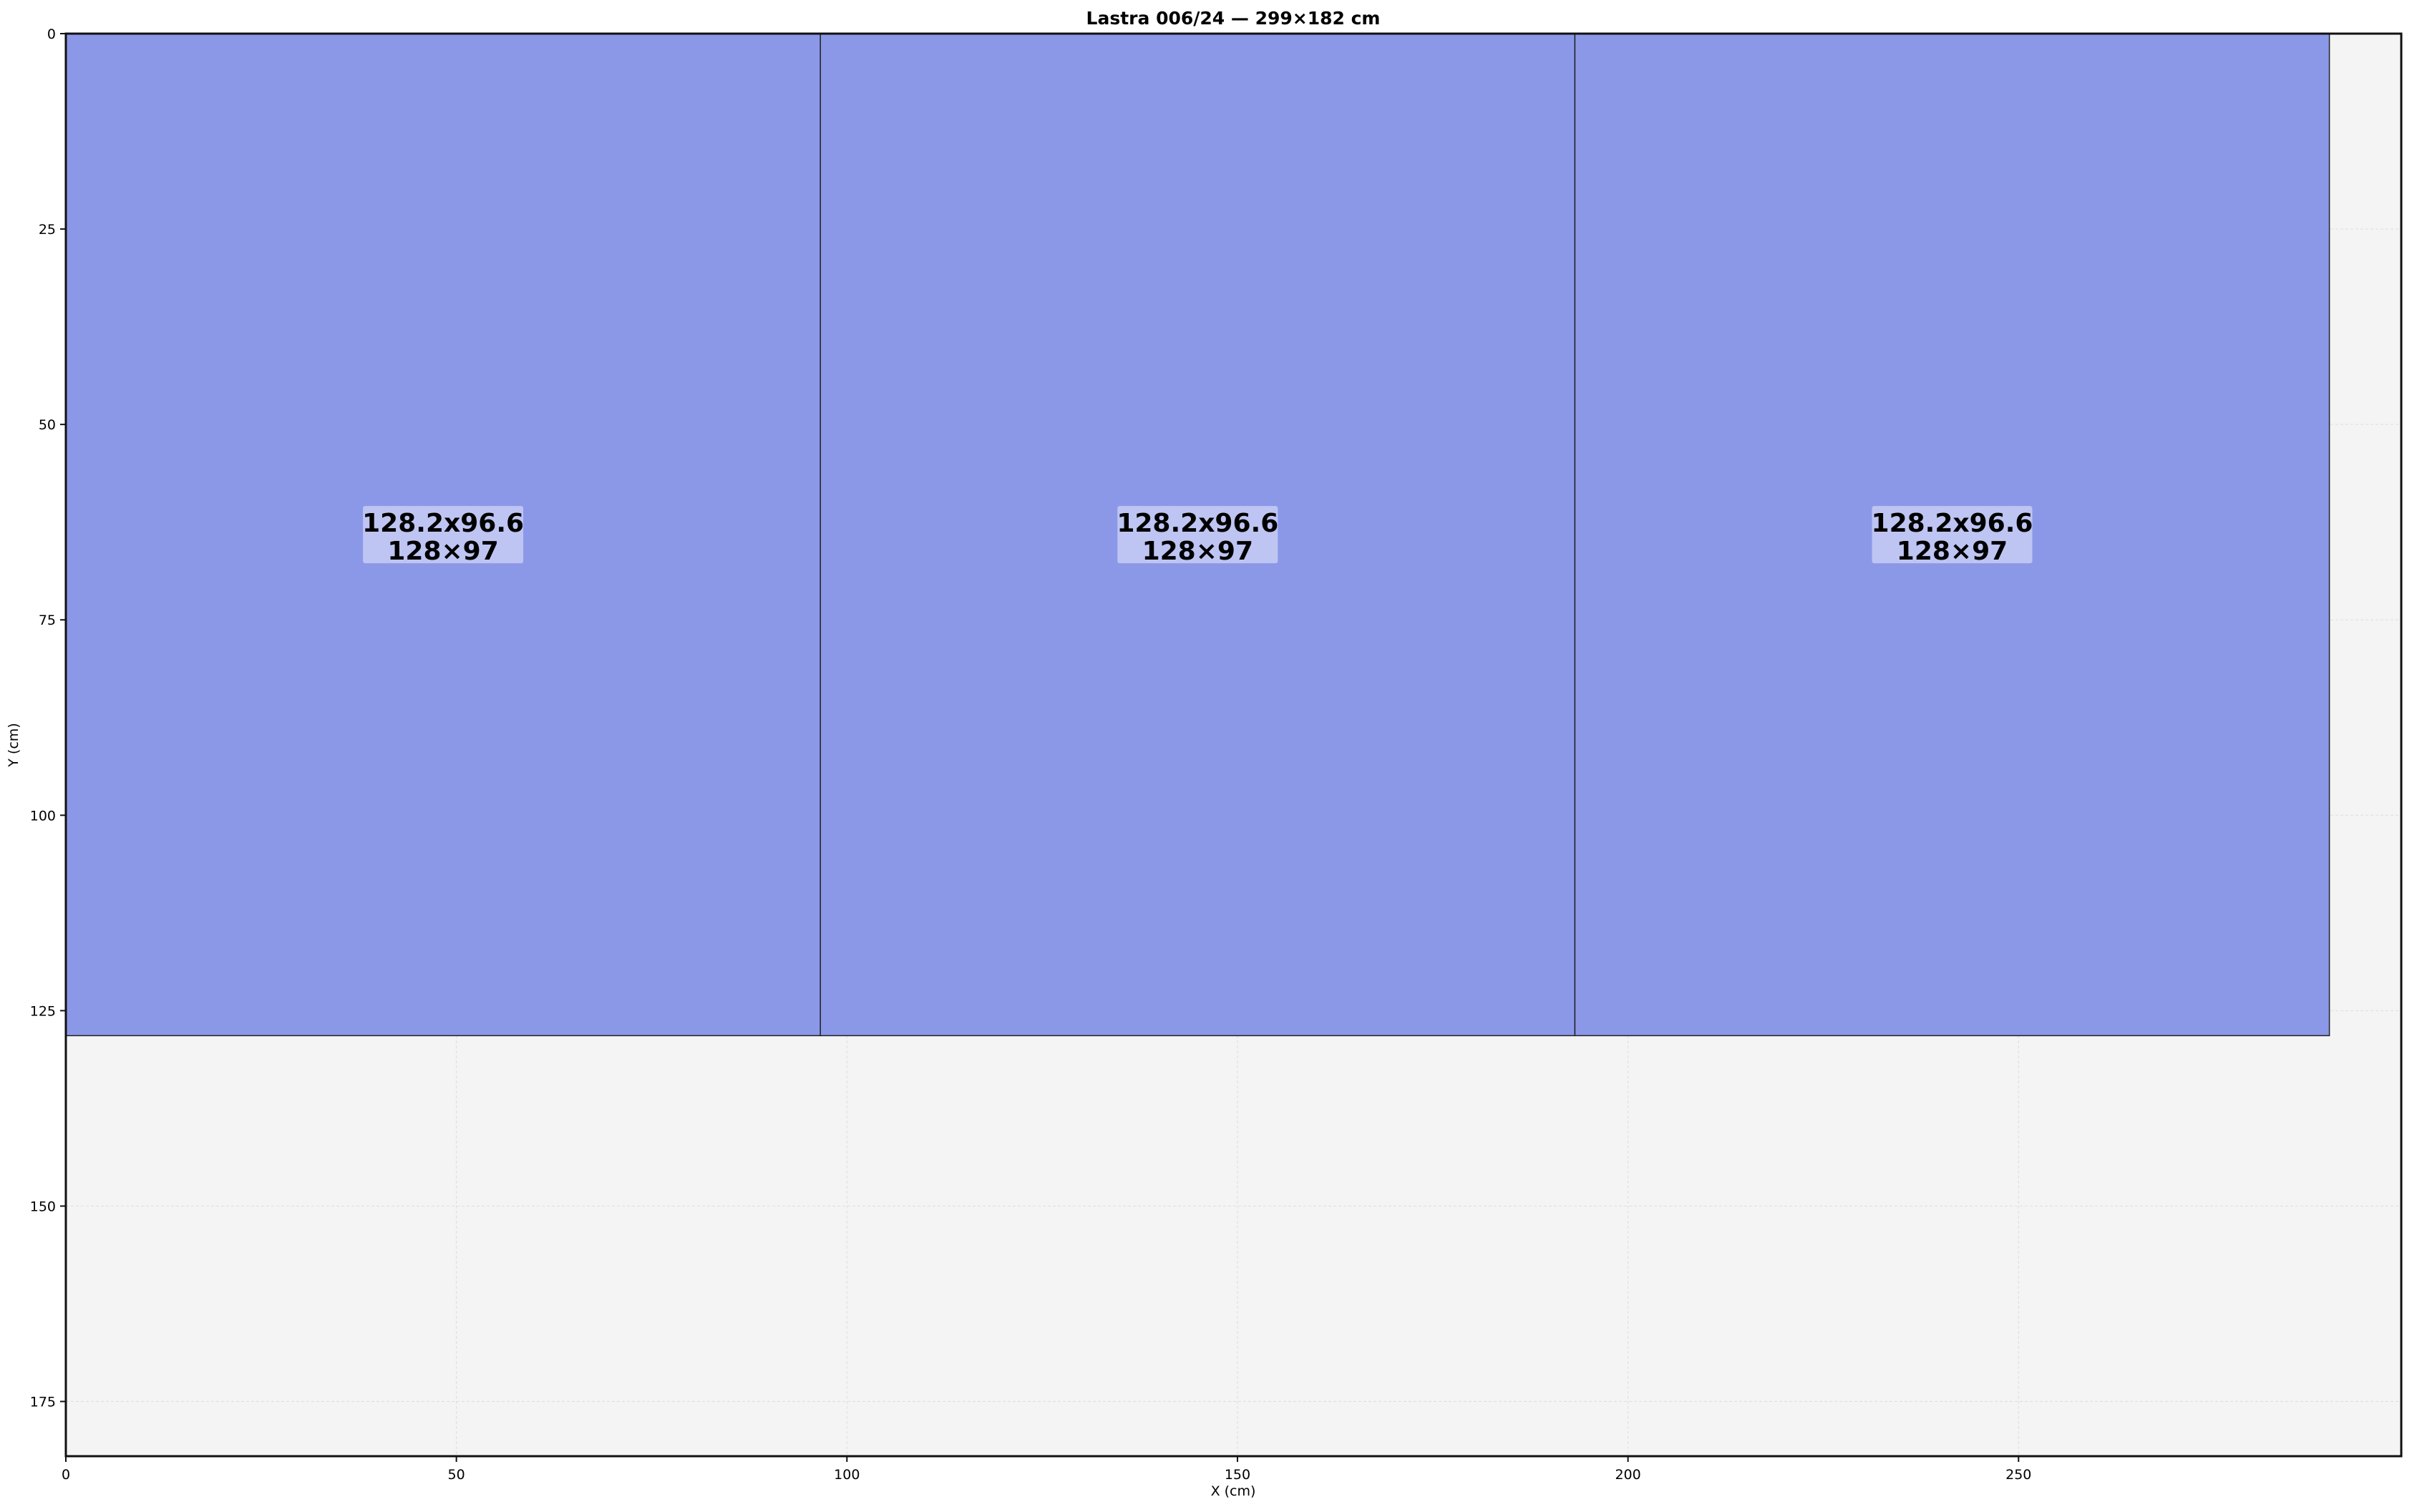 This screenshot has height=1512, width=2412. I want to click on y-tick-label: 150, so click(43, 1206).